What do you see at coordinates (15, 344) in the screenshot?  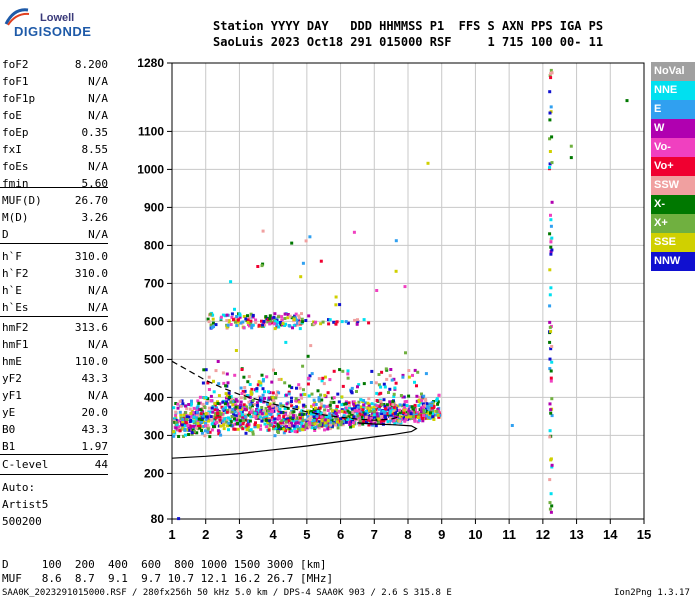 I see `param-label: hmF1` at bounding box center [15, 344].